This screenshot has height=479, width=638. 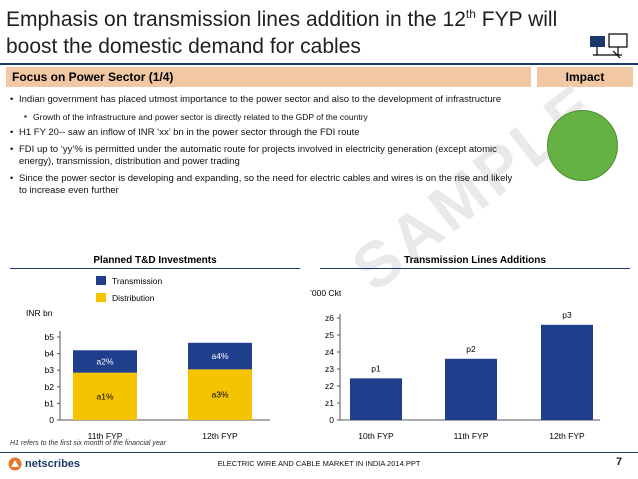 I want to click on data-label-distribution: a3%, so click(x=219, y=395).